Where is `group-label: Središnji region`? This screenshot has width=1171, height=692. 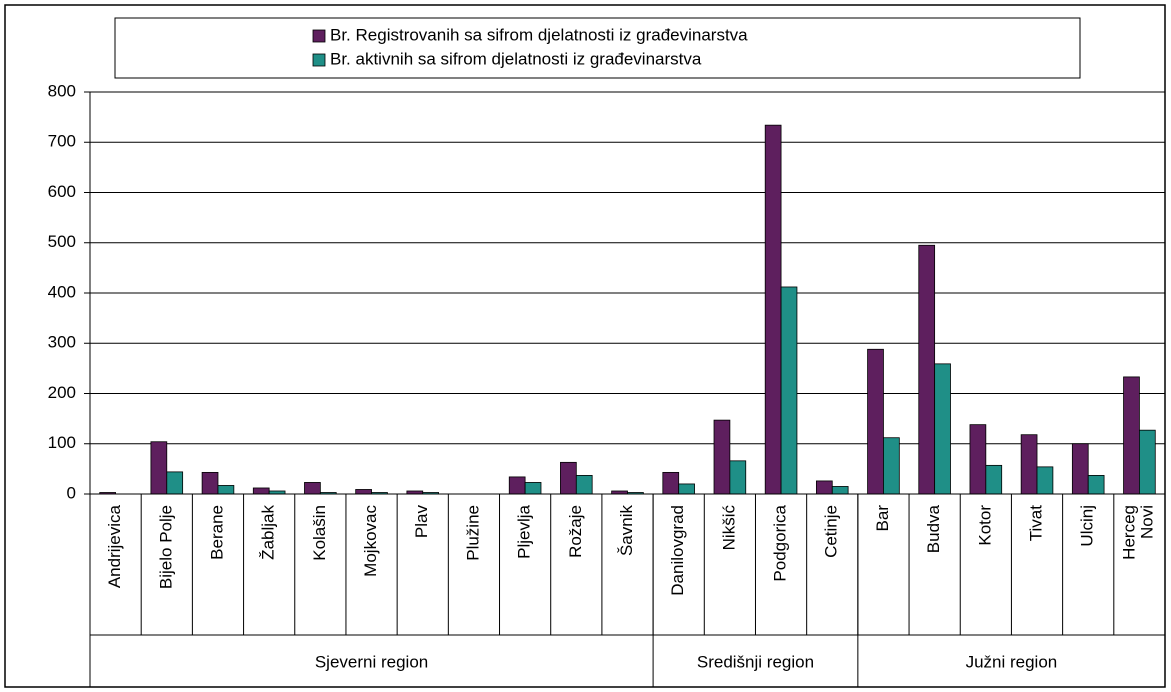 group-label: Središnji region is located at coordinates (755, 661).